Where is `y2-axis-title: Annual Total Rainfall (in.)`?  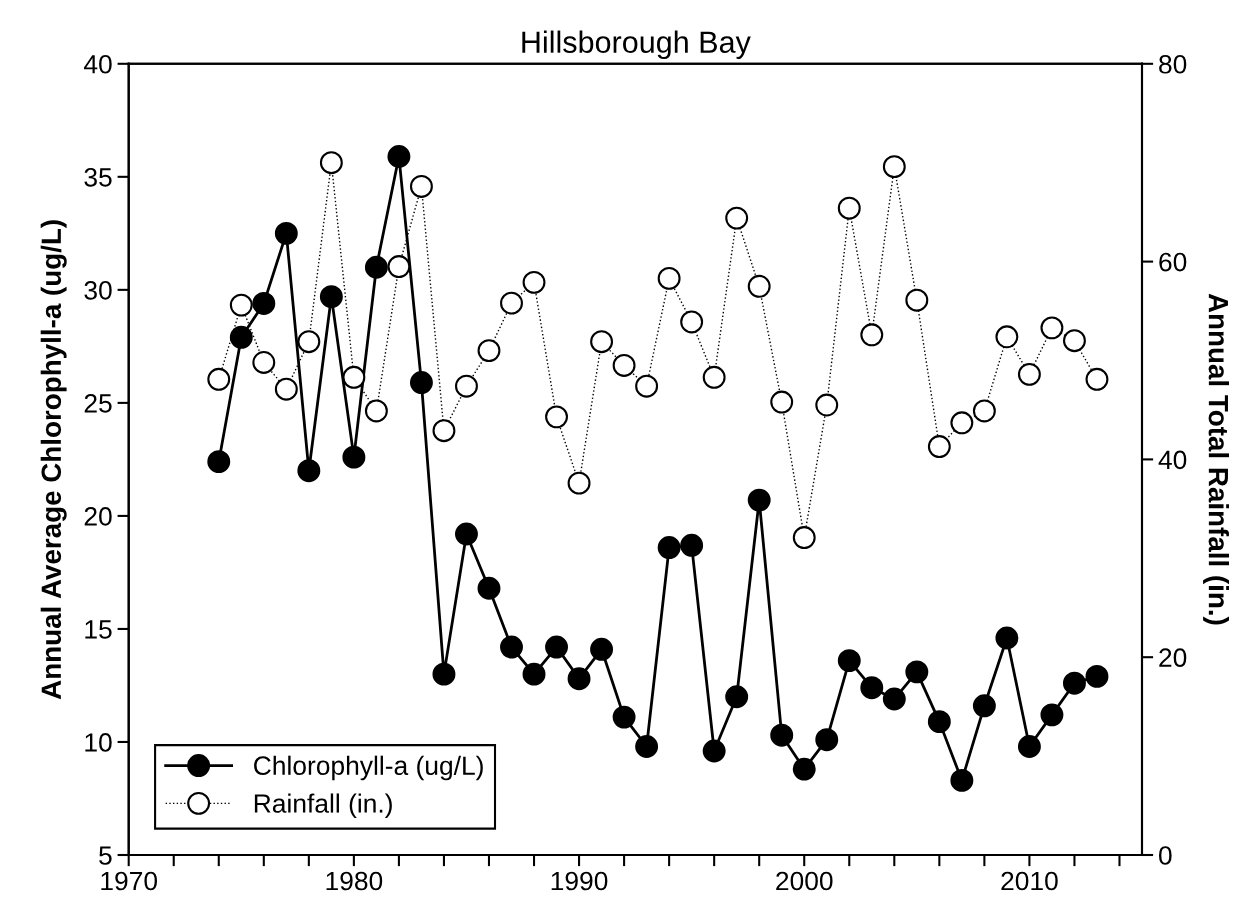
y2-axis-title: Annual Total Rainfall (in.) is located at coordinates (1216, 459).